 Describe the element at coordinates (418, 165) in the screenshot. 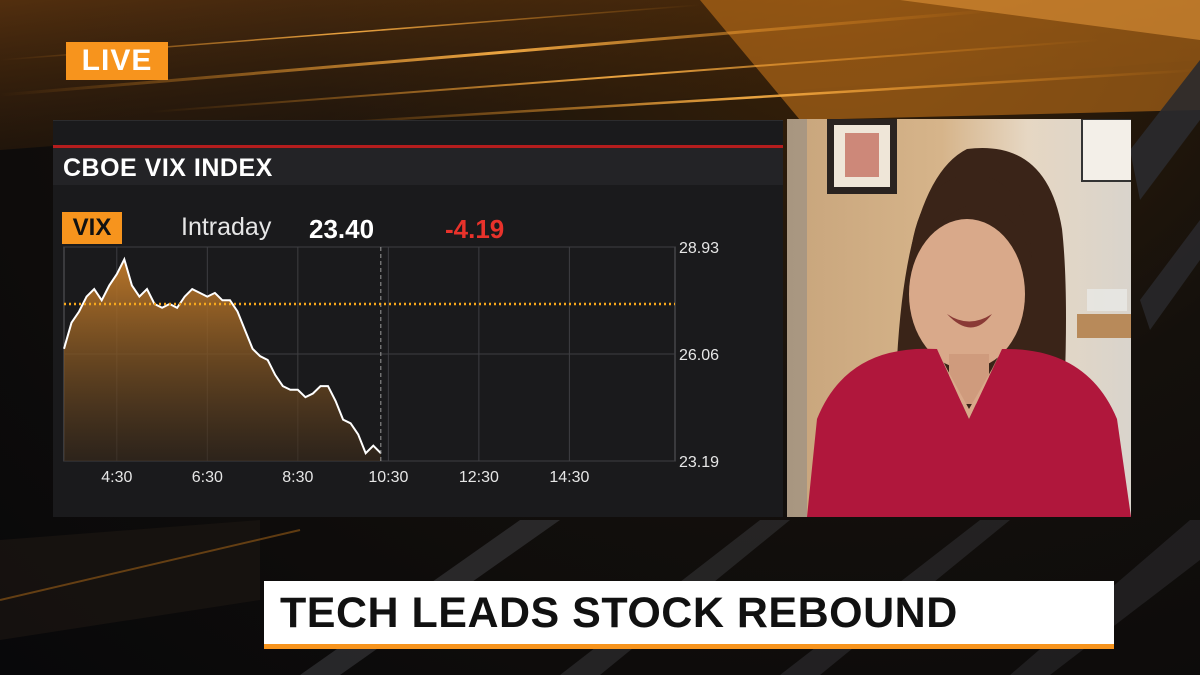

I see `chart-title-bar: CBOE VIX INDEX` at that location.